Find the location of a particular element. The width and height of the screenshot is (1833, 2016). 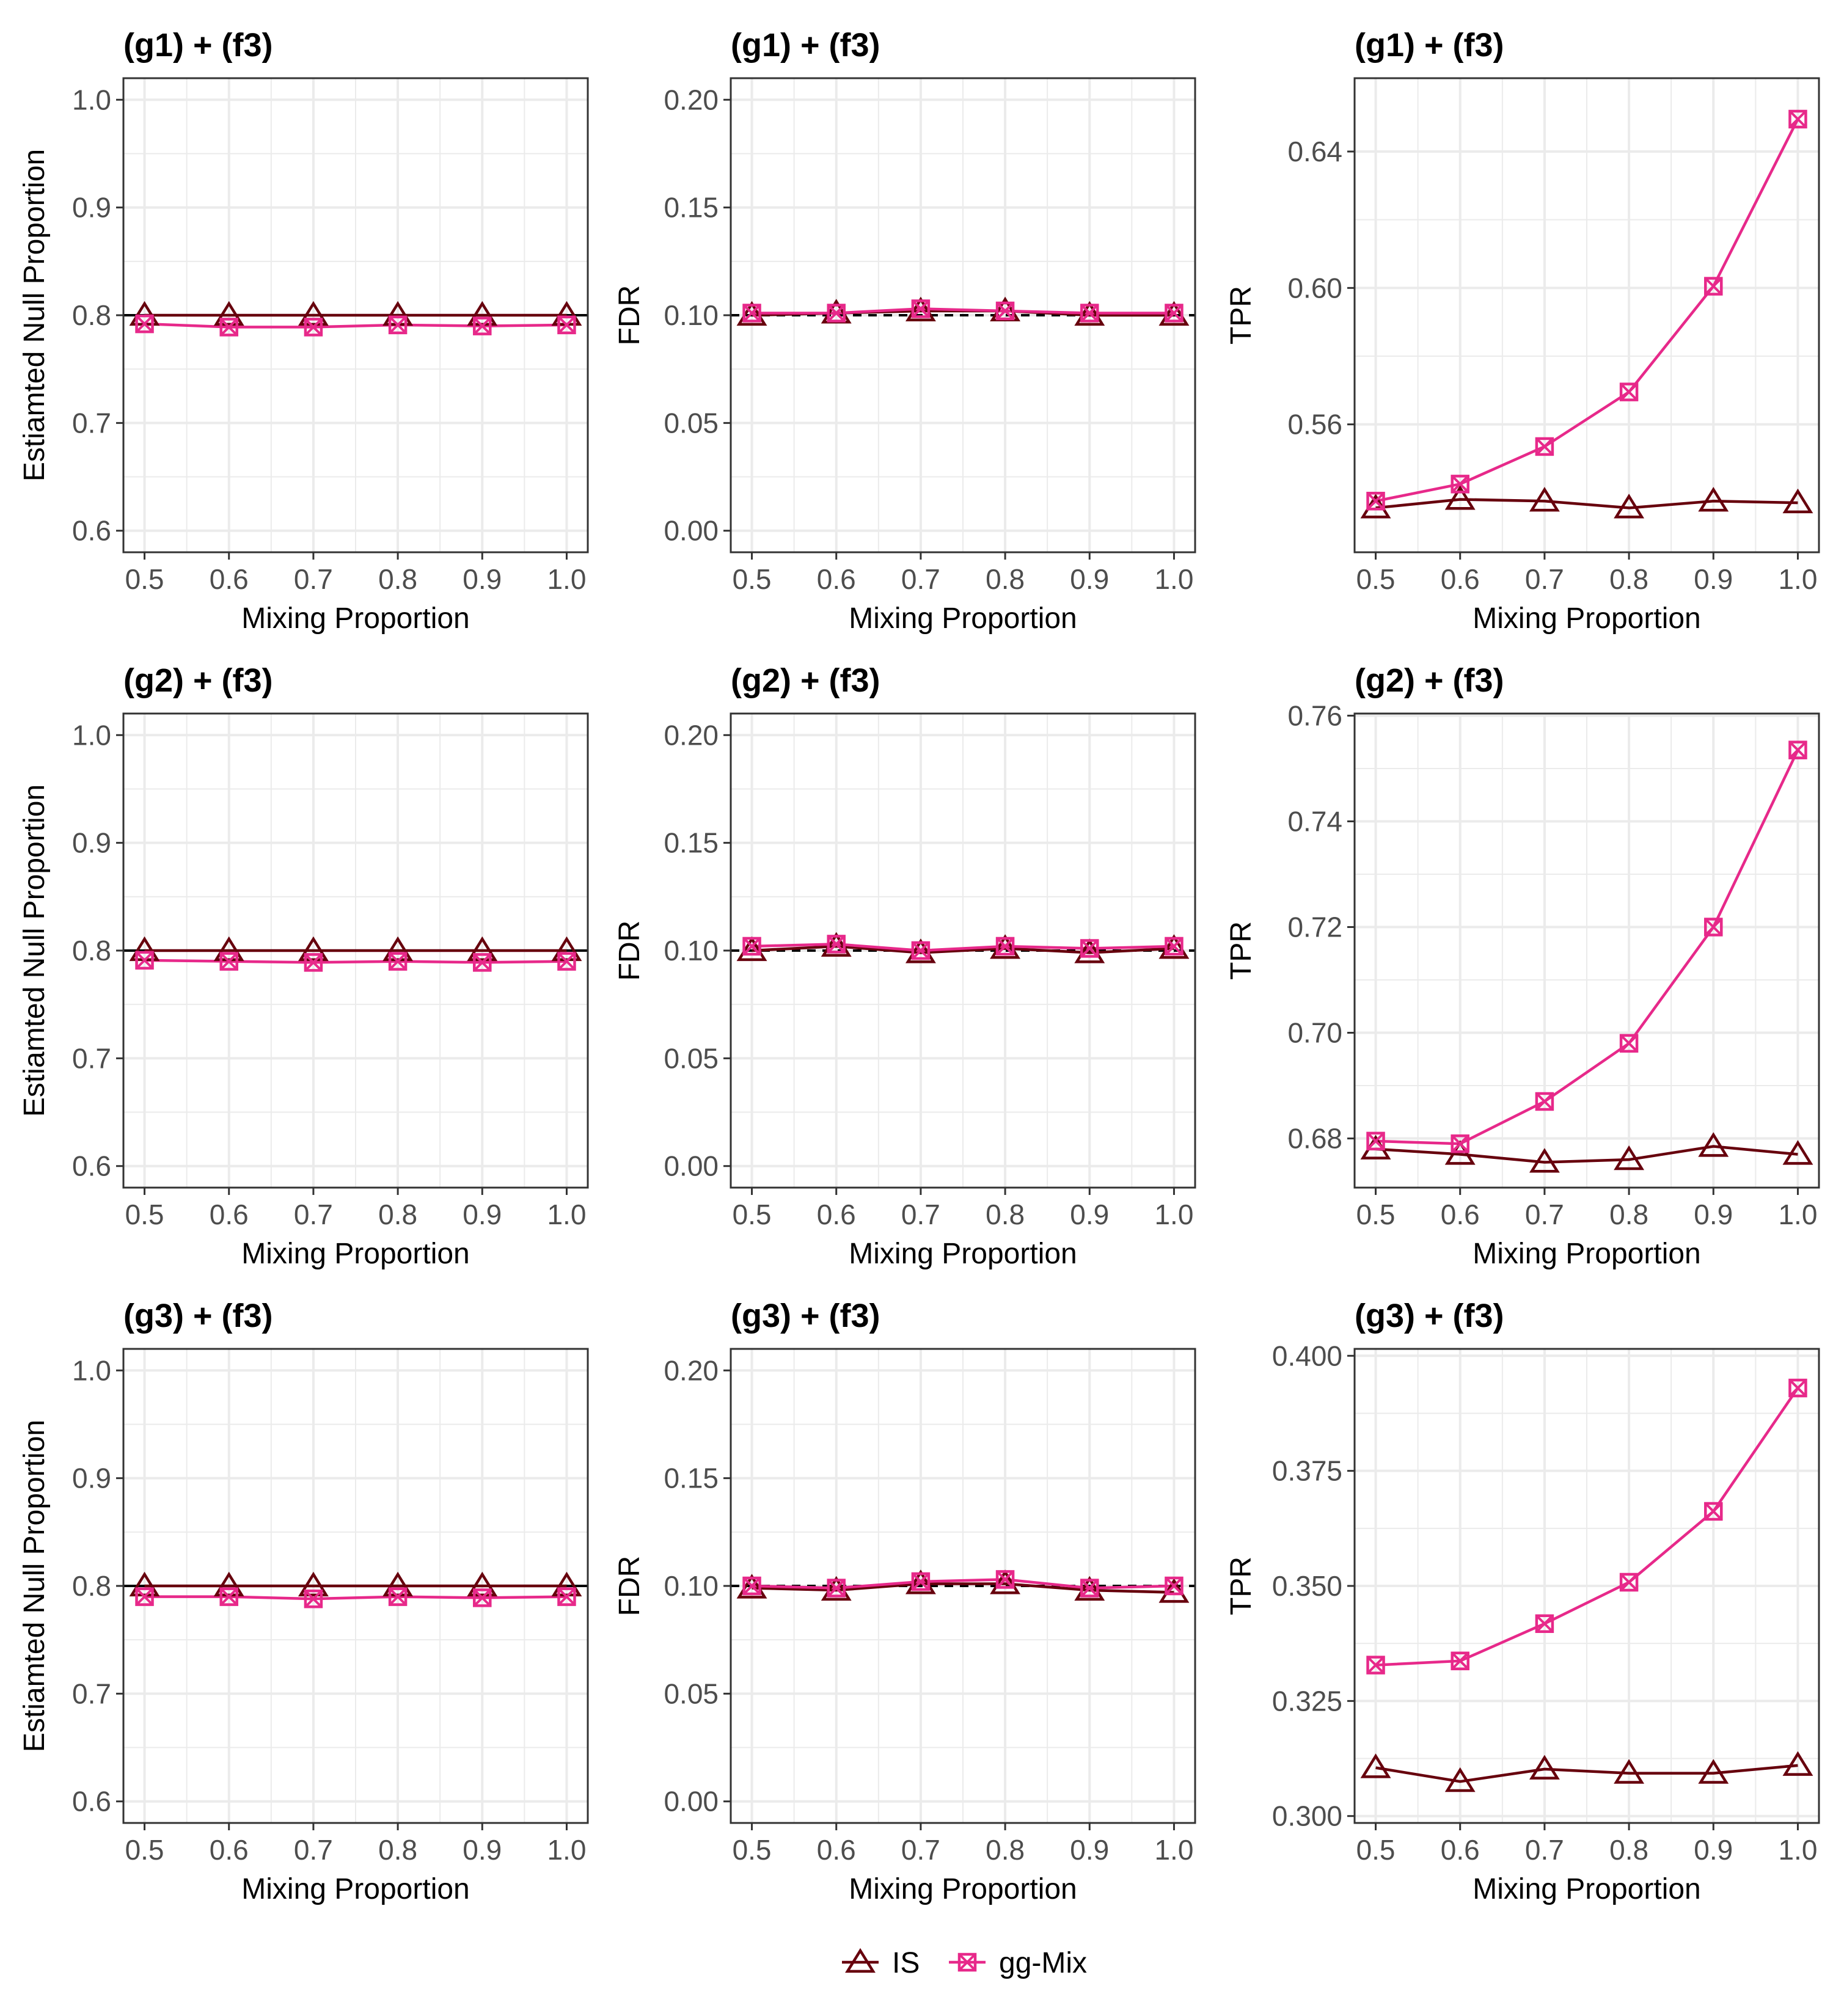

x-tick-label: 1.0 is located at coordinates (1173, 579).